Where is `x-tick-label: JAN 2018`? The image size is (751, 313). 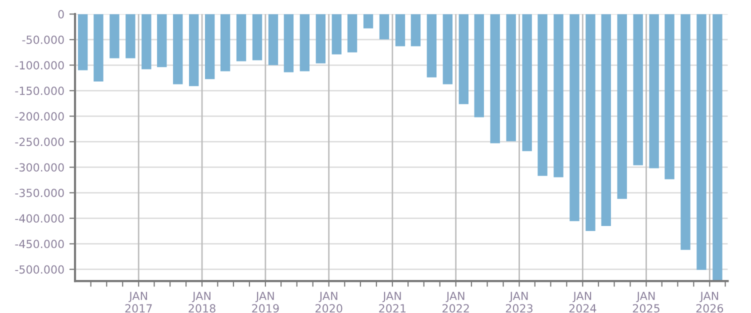 x-tick-label: JAN 2018 is located at coordinates (202, 302).